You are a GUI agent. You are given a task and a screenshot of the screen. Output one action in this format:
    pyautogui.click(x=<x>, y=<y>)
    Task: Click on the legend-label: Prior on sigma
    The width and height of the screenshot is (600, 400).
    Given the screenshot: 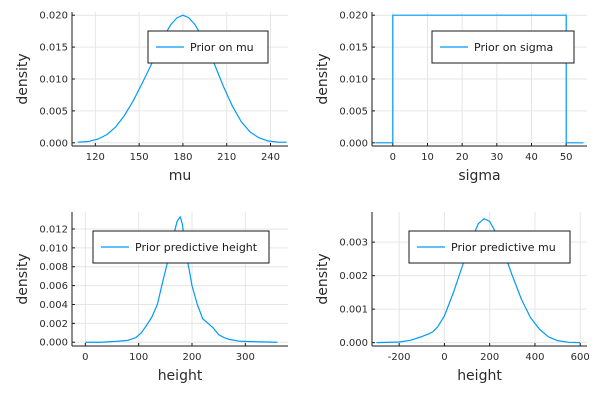 What is the action you would take?
    pyautogui.click(x=513, y=47)
    